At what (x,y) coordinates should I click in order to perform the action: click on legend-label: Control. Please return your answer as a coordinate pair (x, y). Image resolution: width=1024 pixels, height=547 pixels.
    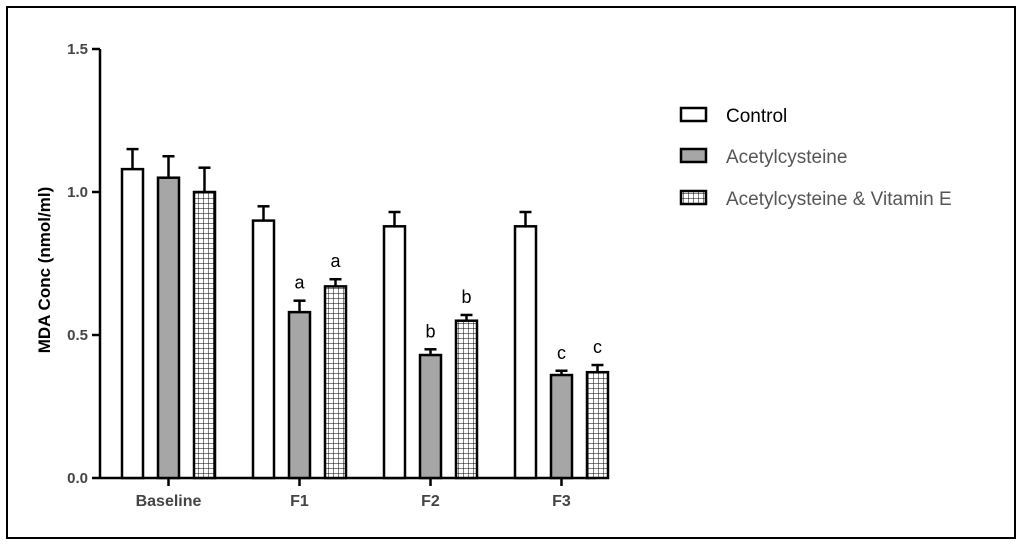
    Looking at the image, I should click on (756, 116).